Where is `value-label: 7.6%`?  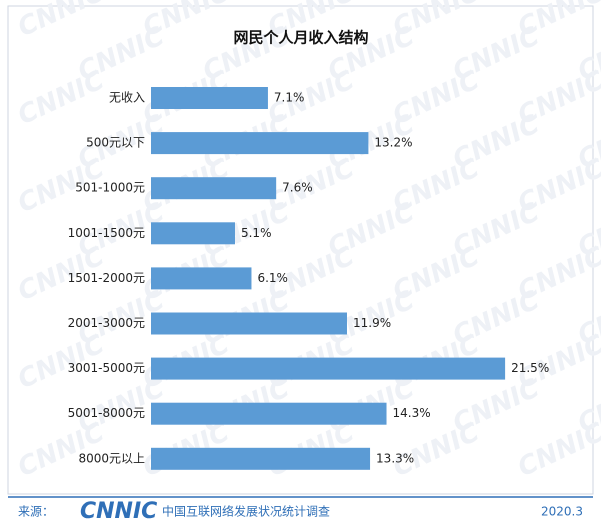
value-label: 7.6% is located at coordinates (297, 188).